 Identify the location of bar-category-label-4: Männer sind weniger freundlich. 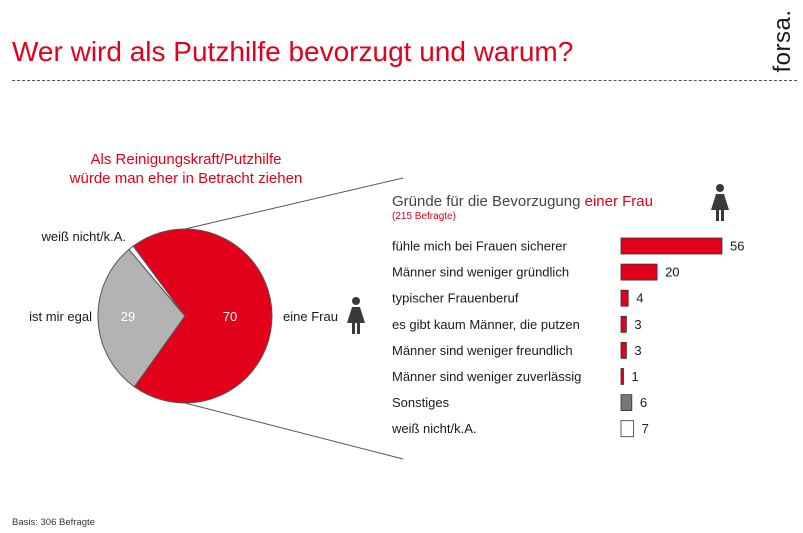
(482, 350).